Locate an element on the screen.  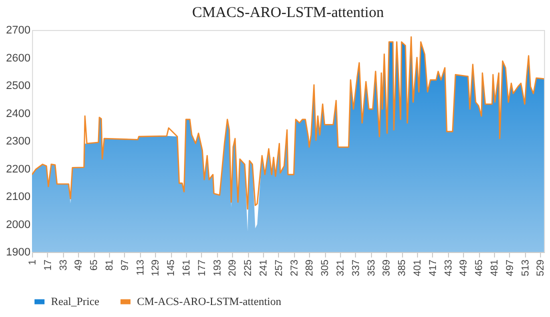
x-tick-label: 177 is located at coordinates (202, 267).